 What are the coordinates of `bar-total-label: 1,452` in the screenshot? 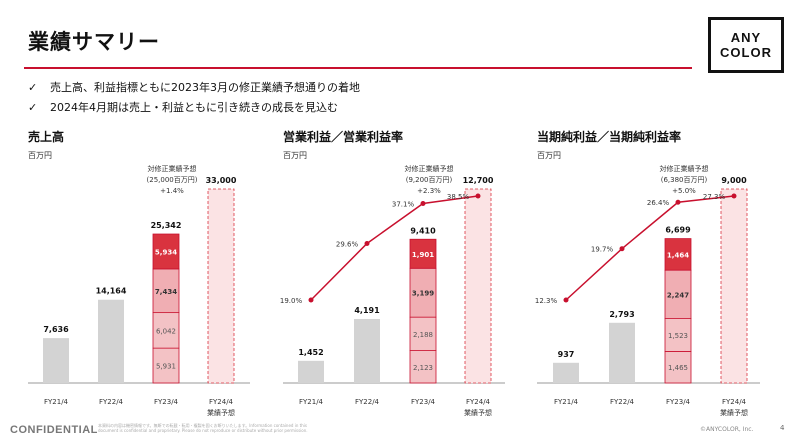 It's located at (310, 352).